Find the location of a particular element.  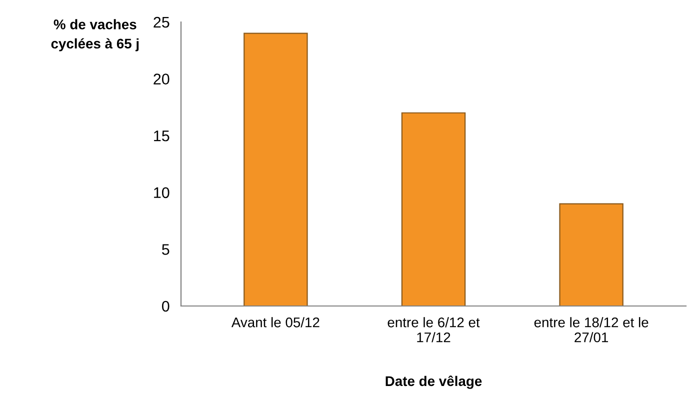

x-tick-label: entre le 18/12 et le 27/01 is located at coordinates (591, 329).